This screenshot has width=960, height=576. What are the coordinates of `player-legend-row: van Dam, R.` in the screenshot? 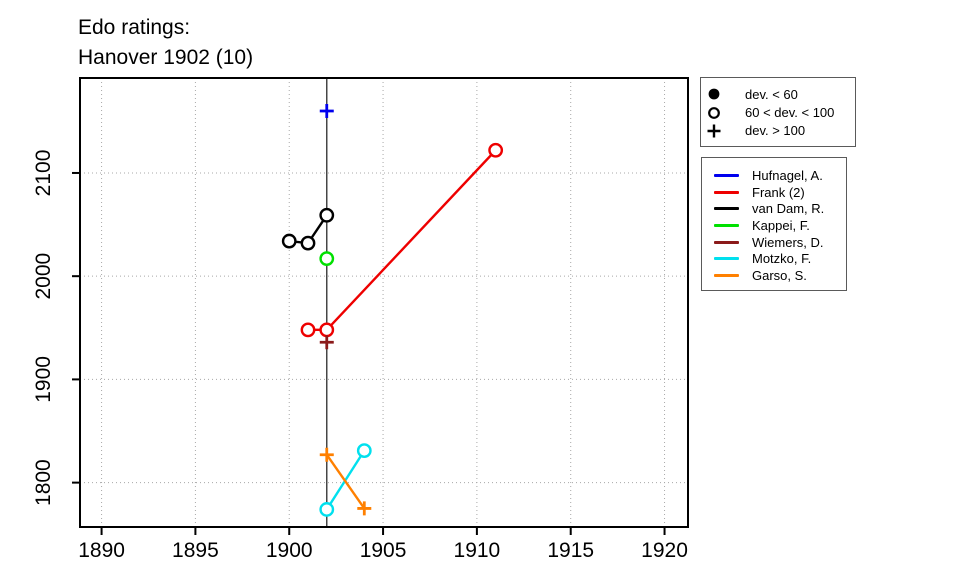 It's located at (774, 208).